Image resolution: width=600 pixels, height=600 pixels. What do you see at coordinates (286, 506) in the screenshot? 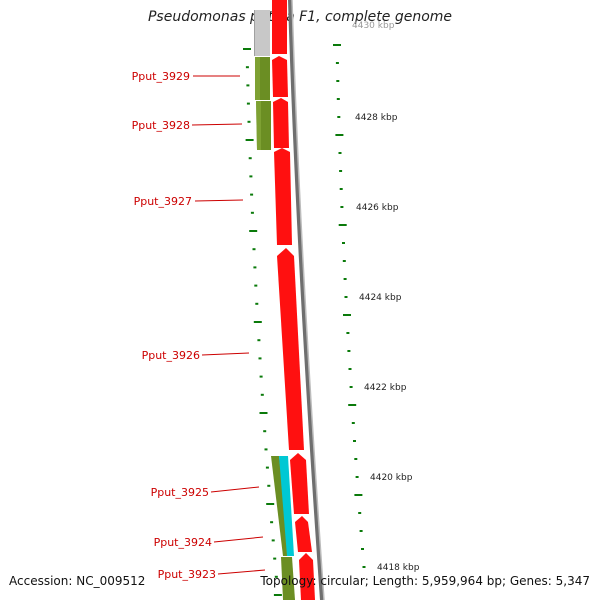
I see `gene-pput-3925-cyan` at bounding box center [286, 506].